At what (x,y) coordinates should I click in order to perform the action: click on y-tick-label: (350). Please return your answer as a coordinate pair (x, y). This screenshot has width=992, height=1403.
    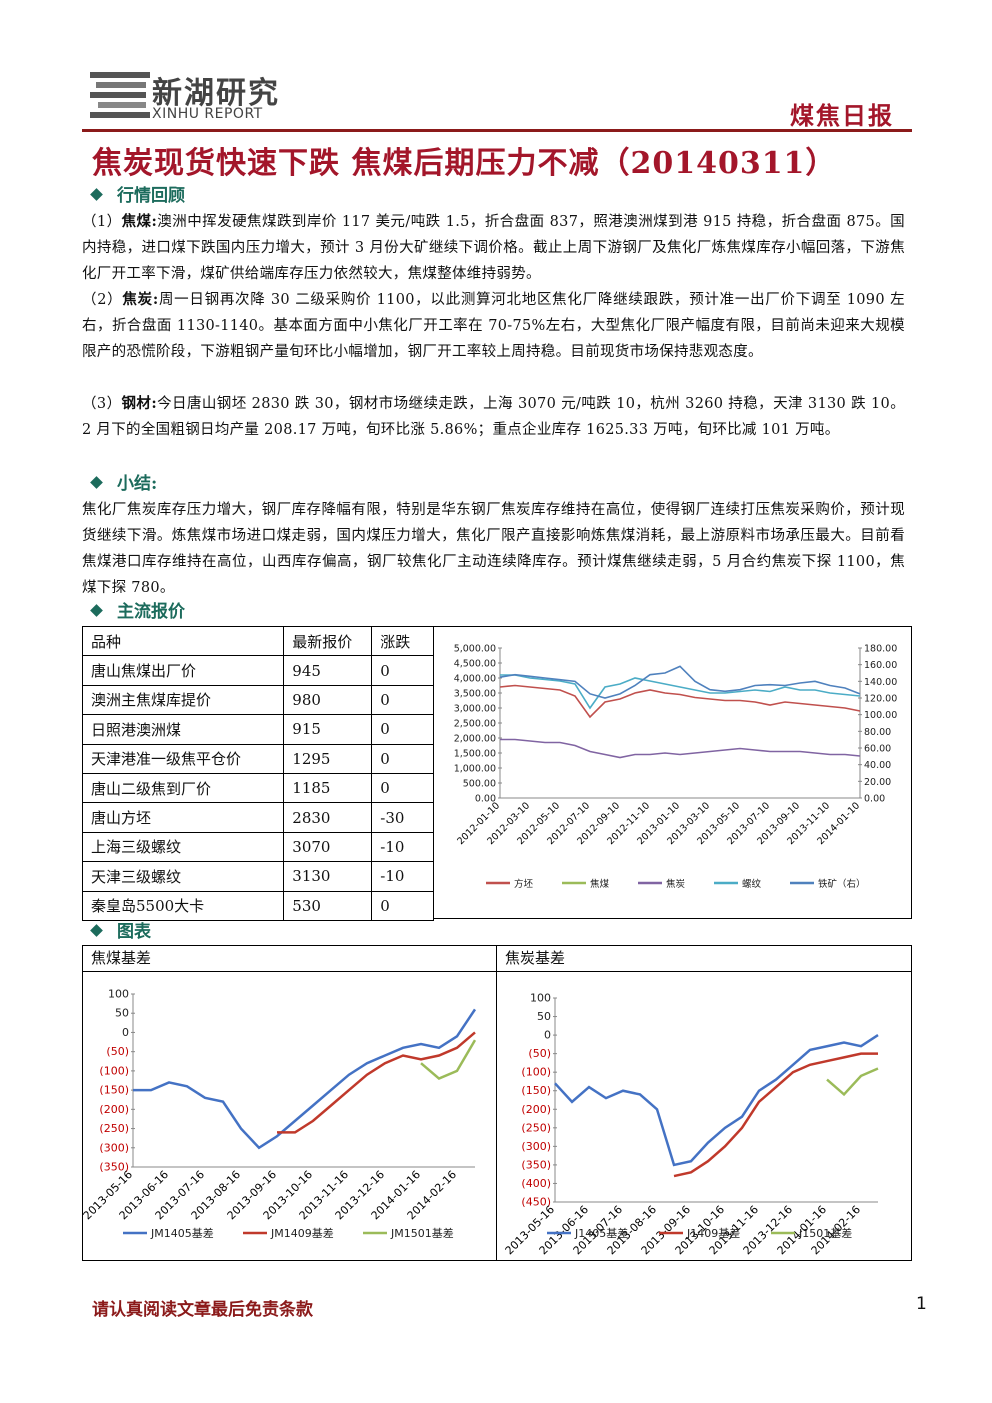
    Looking at the image, I should click on (114, 1167).